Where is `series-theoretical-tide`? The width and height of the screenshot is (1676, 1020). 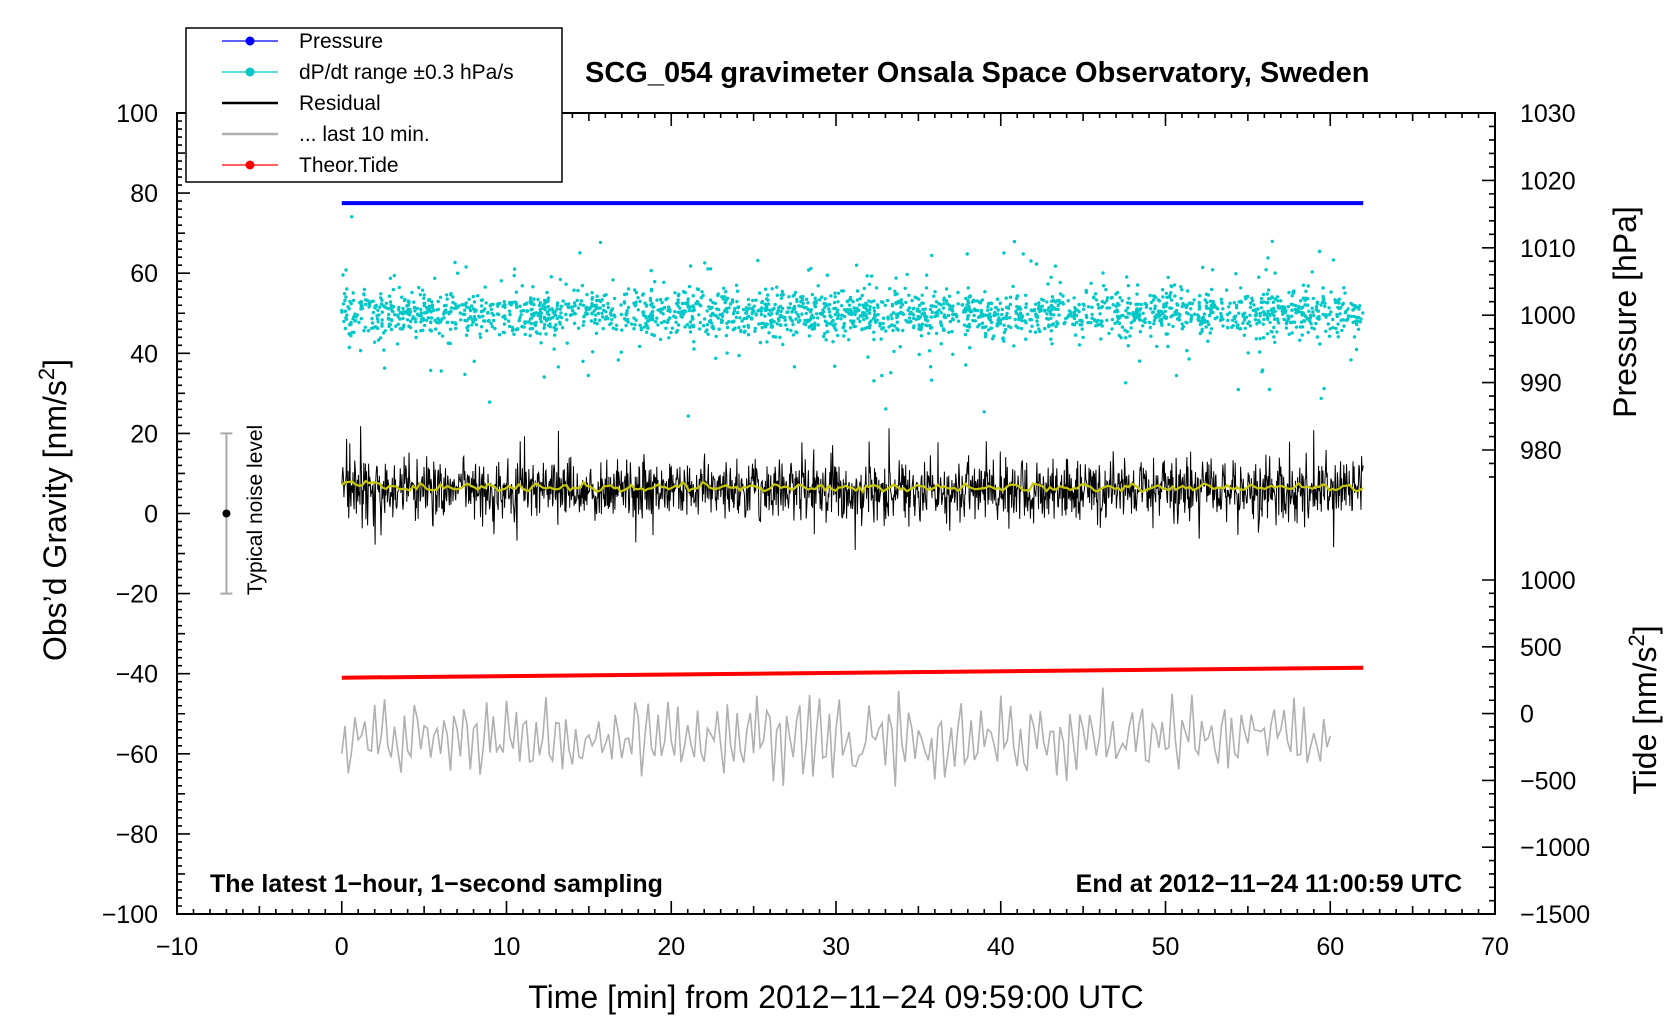 series-theoretical-tide is located at coordinates (852, 672).